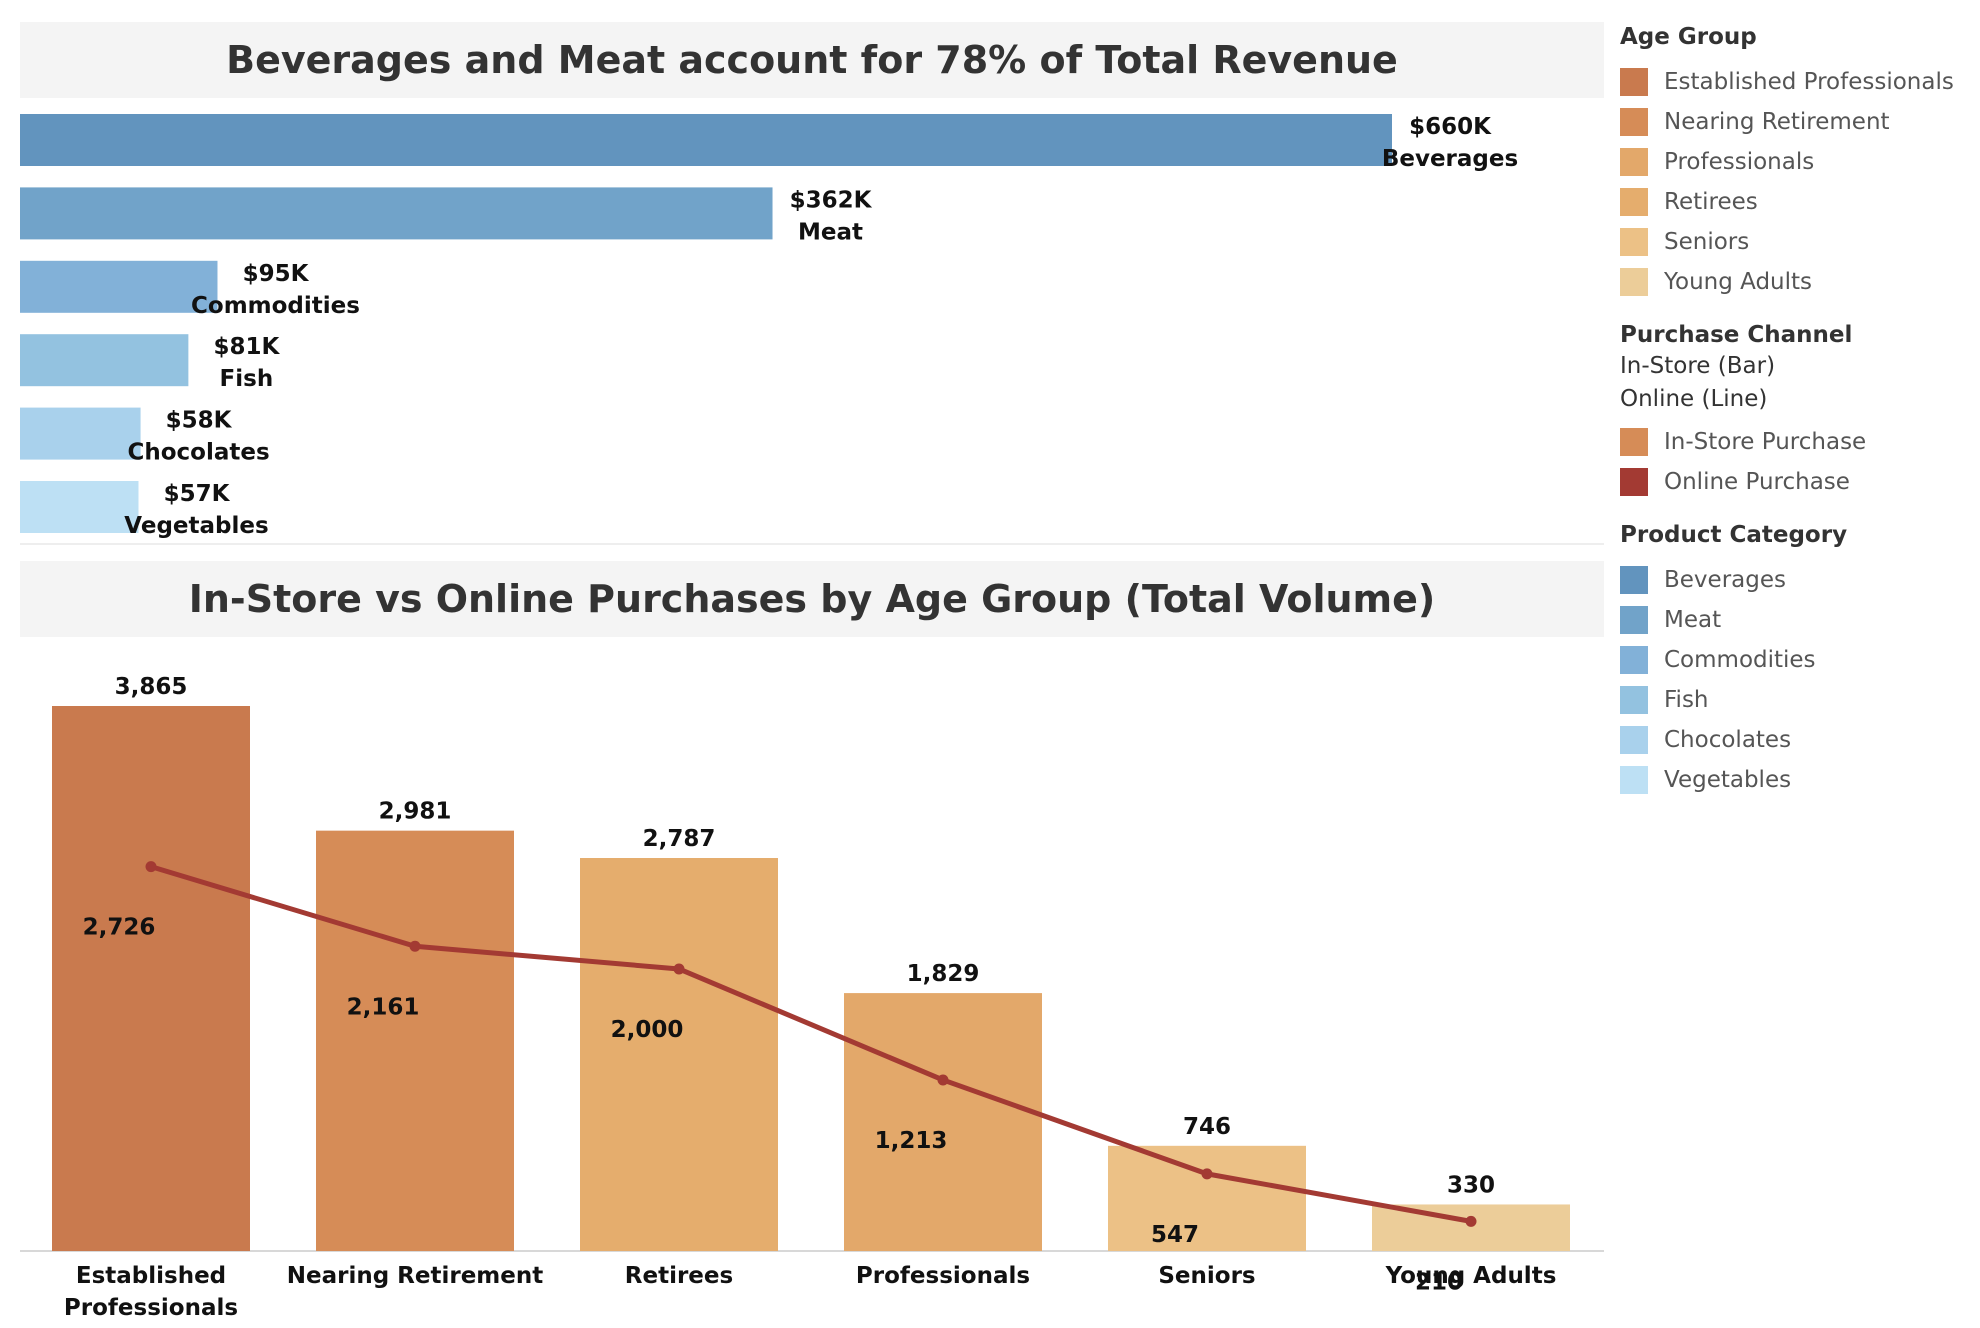 This screenshot has height=1328, width=1980. I want to click on legend-purchase-channel-items: In-Store Purchase Online Purchase, so click(1800, 462).